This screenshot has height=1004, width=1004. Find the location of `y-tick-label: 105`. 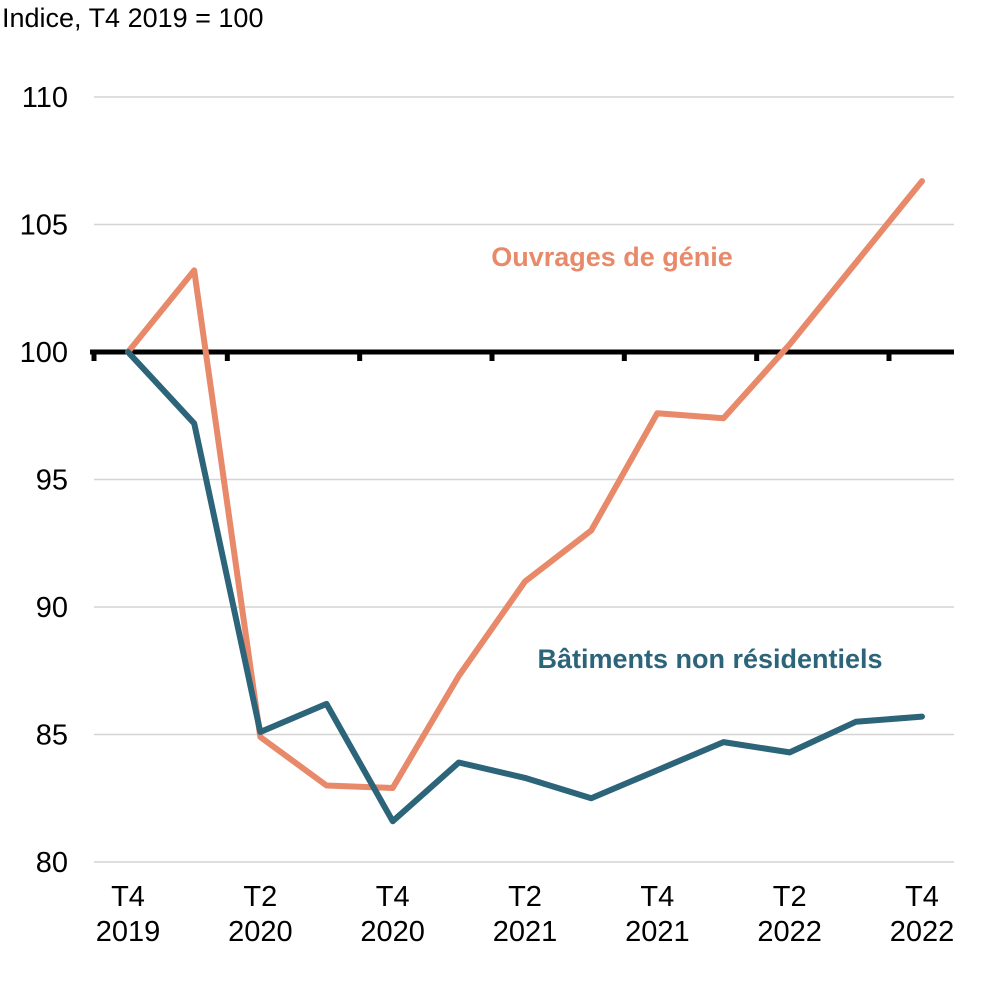

y-tick-label: 105 is located at coordinates (44, 226).